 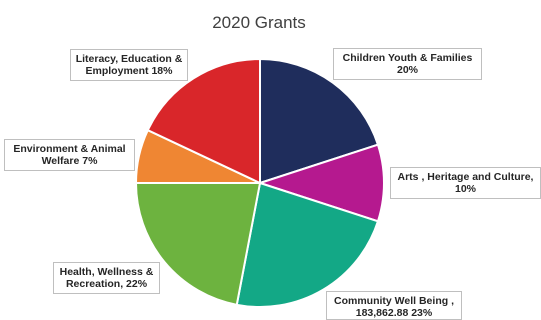 What do you see at coordinates (465, 177) in the screenshot?
I see `slice-label-line: Arts , Heritage and Culture,` at bounding box center [465, 177].